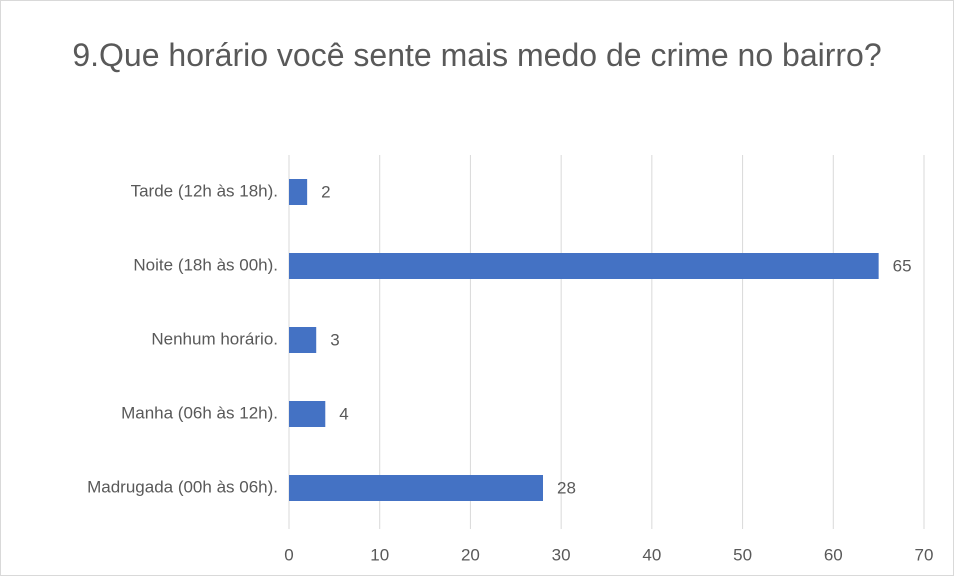 The width and height of the screenshot is (954, 576). Describe the element at coordinates (833, 554) in the screenshot. I see `x-tick-label: 60` at that location.